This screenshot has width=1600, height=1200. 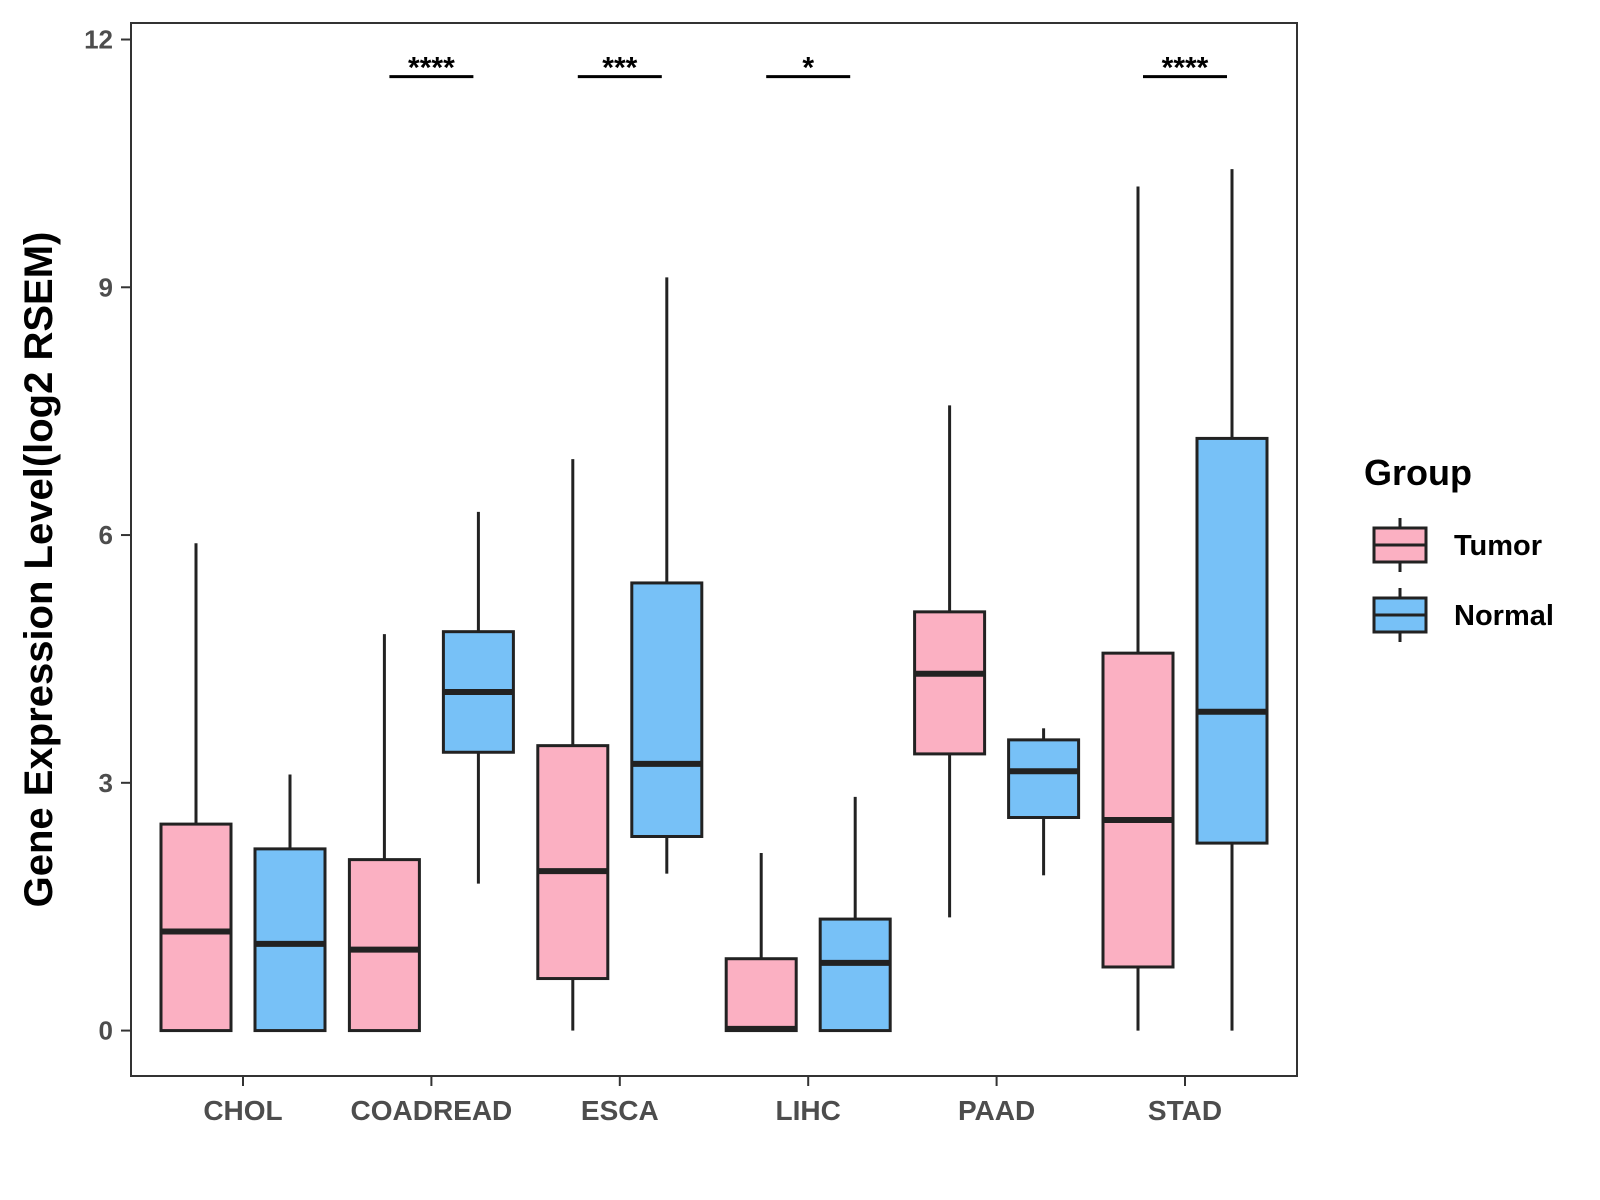 What do you see at coordinates (1504, 616) in the screenshot?
I see `legend-label-normal: Normal` at bounding box center [1504, 616].